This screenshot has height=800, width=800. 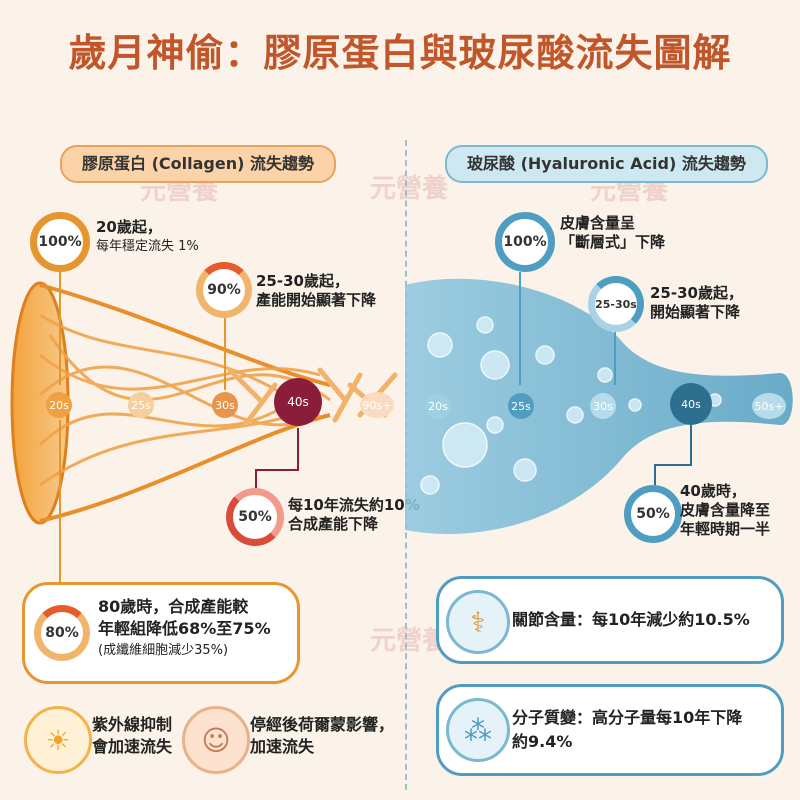 I want to click on page-title: 歲月神偷：膠原蛋白與玻尿酸流失圖解, so click(x=400, y=53).